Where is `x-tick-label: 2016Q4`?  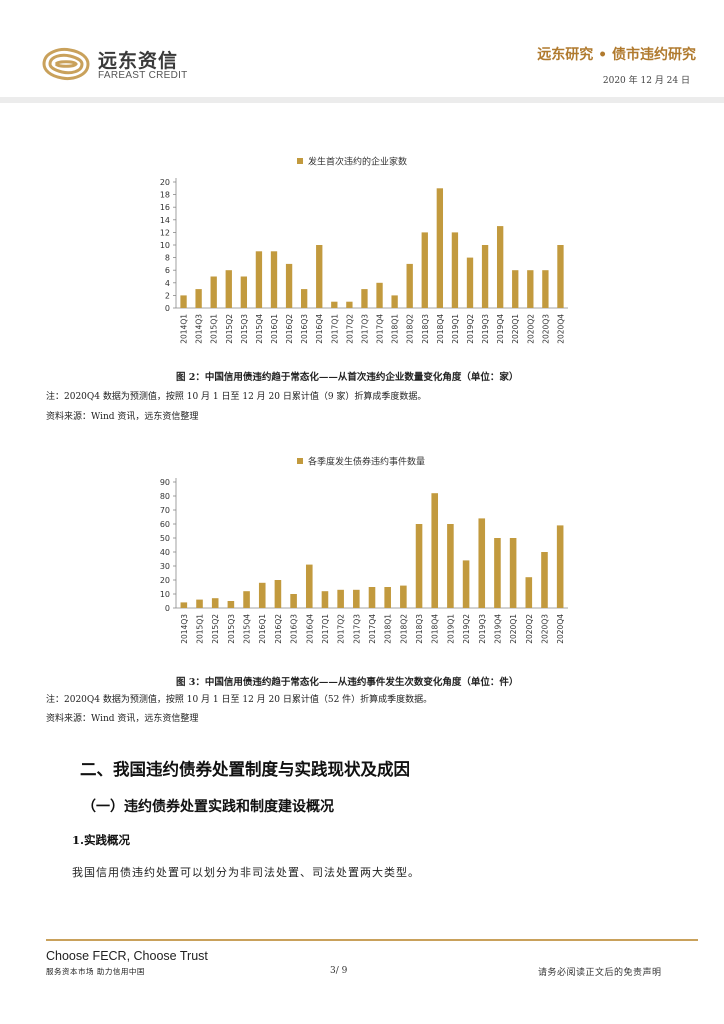
x-tick-label: 2016Q4 is located at coordinates (319, 329).